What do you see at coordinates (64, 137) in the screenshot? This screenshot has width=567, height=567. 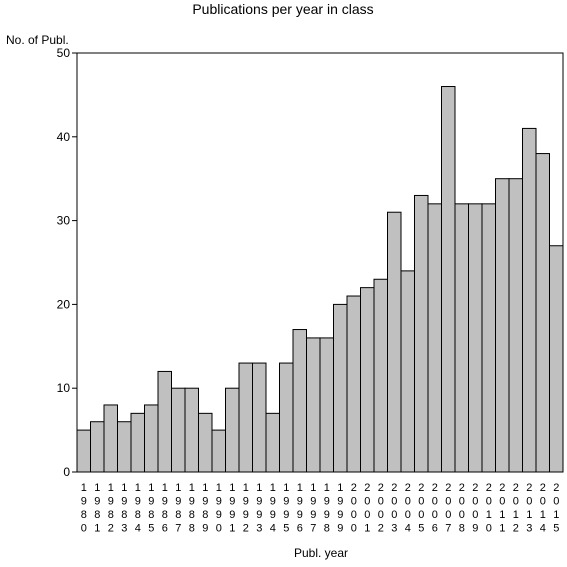 I see `y-tick-label-40: 40` at bounding box center [64, 137].